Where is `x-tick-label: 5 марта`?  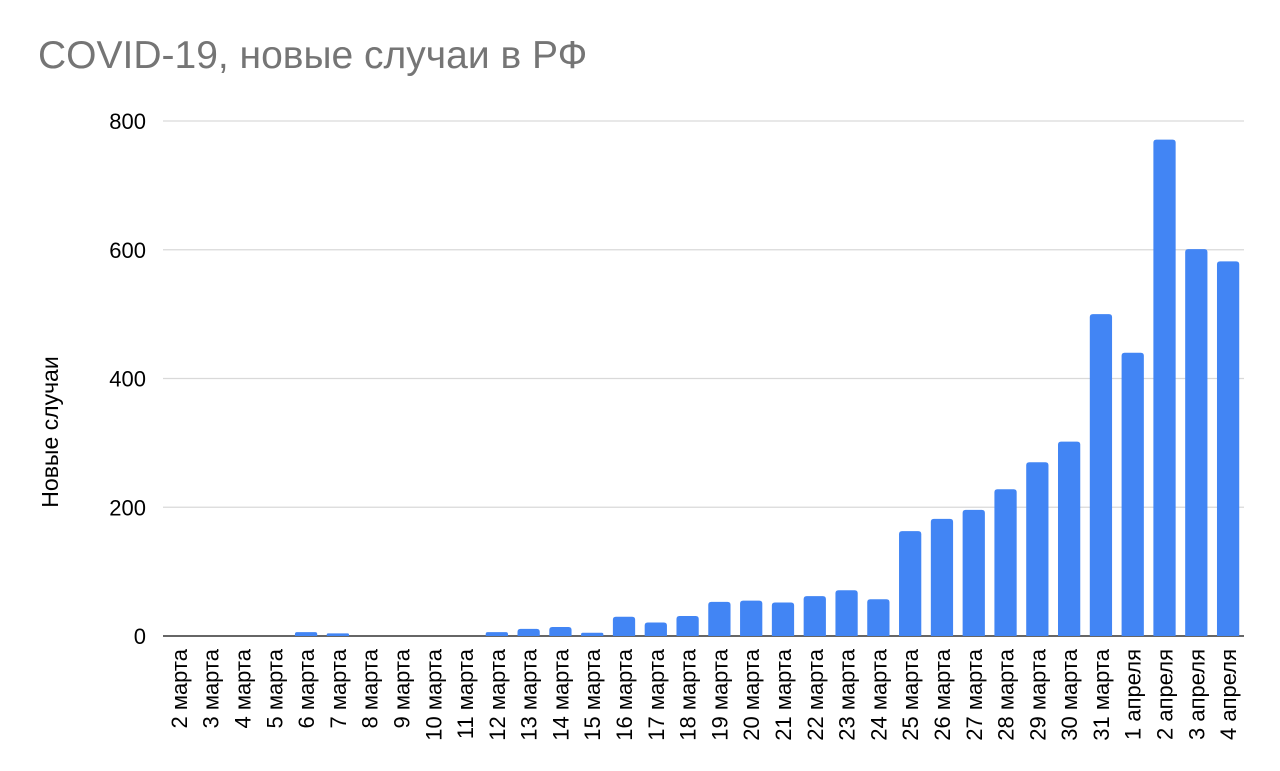
x-tick-label: 5 марта is located at coordinates (274, 688).